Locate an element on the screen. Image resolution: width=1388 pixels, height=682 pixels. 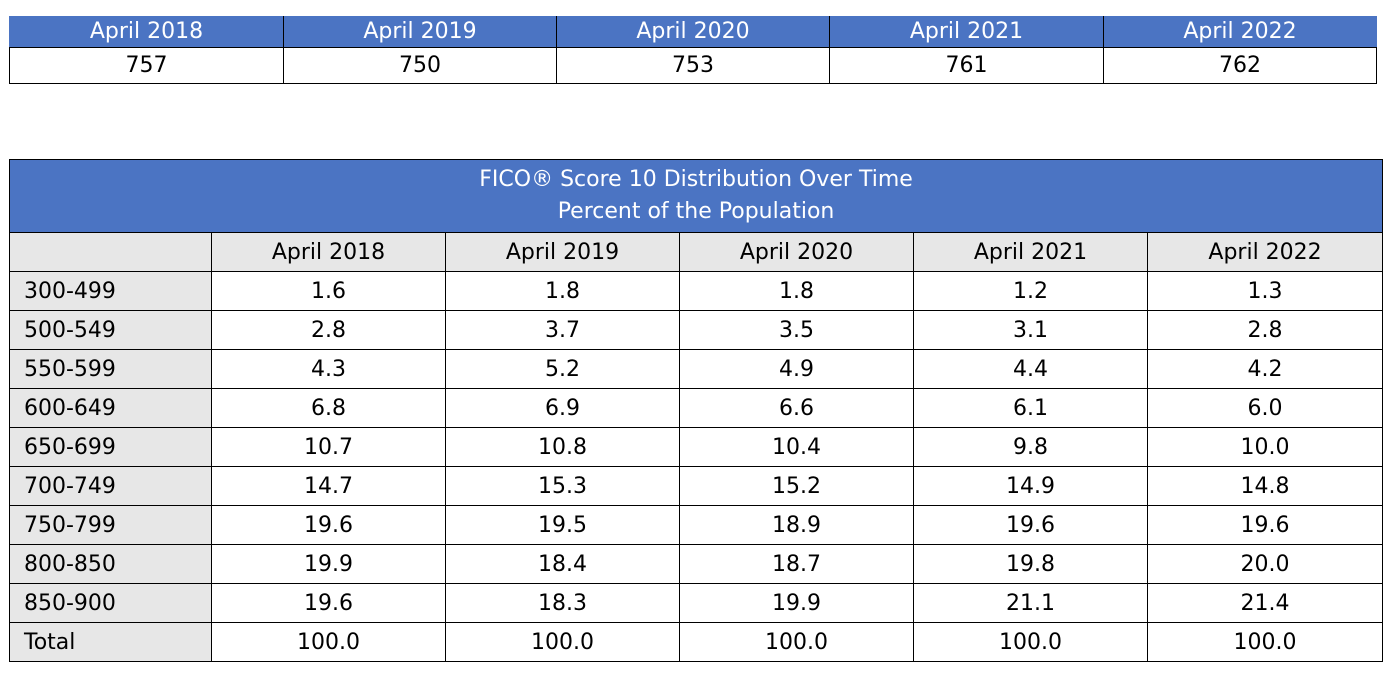
average-score-header-2018: April 2018 is located at coordinates (146, 32).